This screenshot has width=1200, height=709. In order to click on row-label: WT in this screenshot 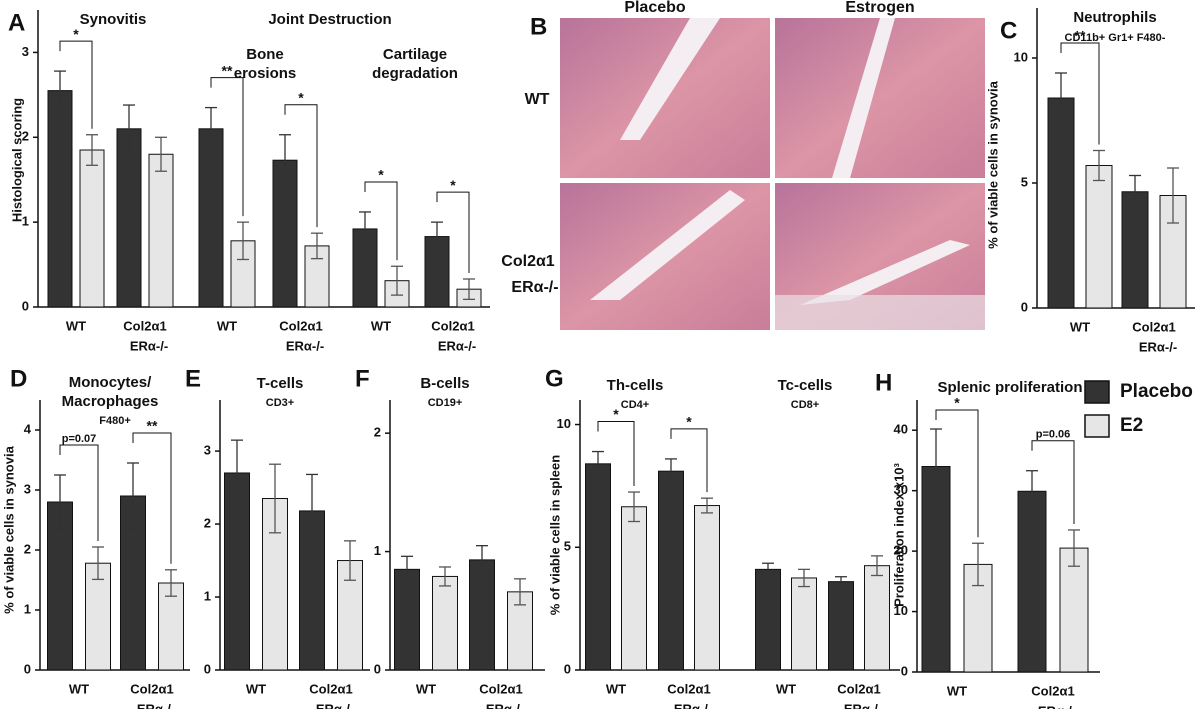, I will do `click(537, 99)`.